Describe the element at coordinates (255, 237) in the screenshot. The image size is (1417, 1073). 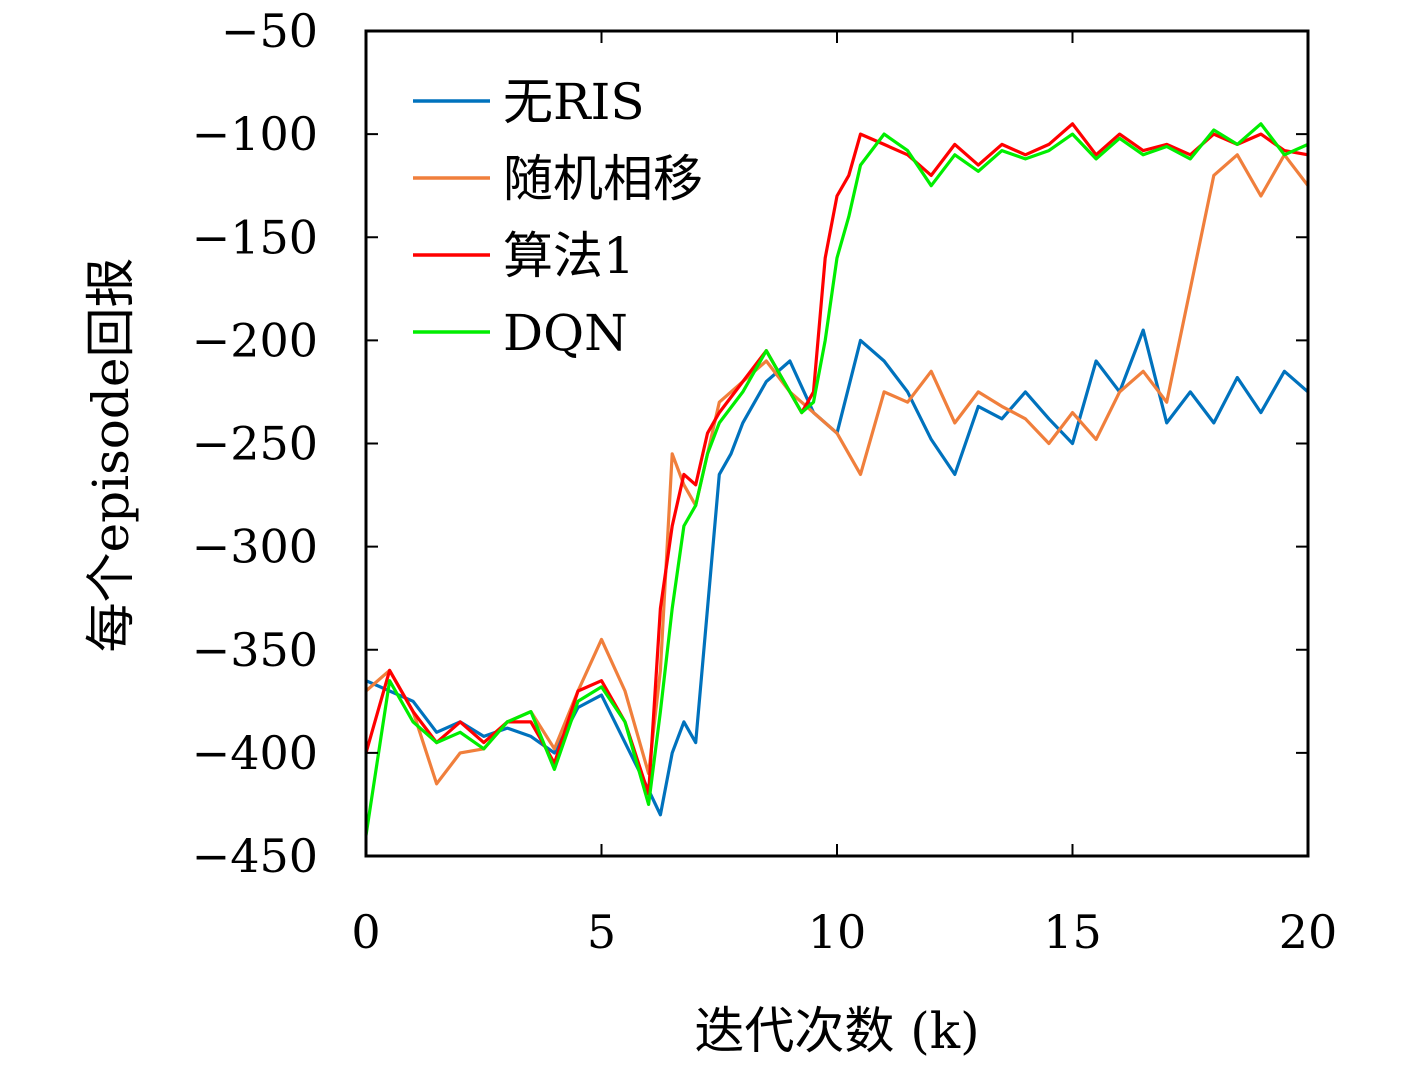
I see `y-tick-label: −150` at that location.